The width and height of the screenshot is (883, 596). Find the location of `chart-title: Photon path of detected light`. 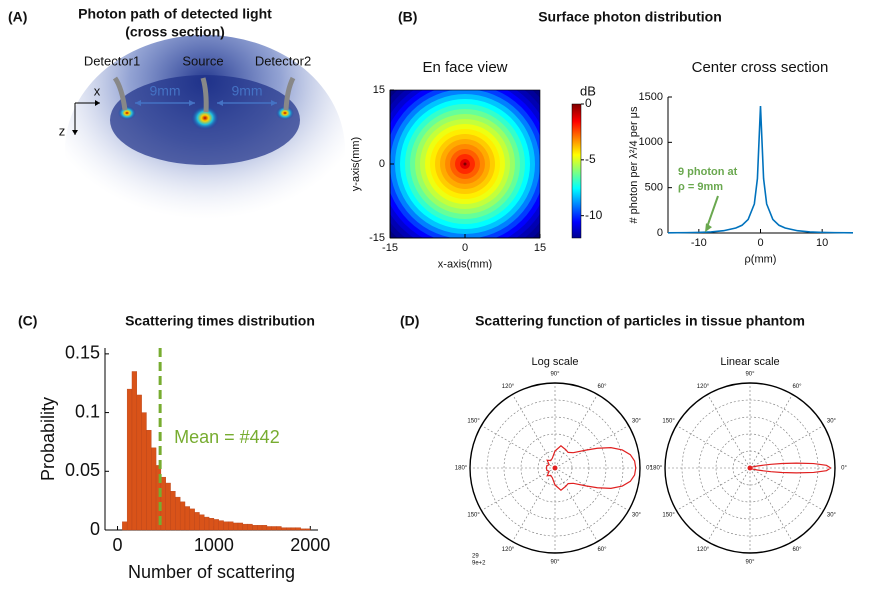

chart-title: Photon path of detected light is located at coordinates (175, 14).